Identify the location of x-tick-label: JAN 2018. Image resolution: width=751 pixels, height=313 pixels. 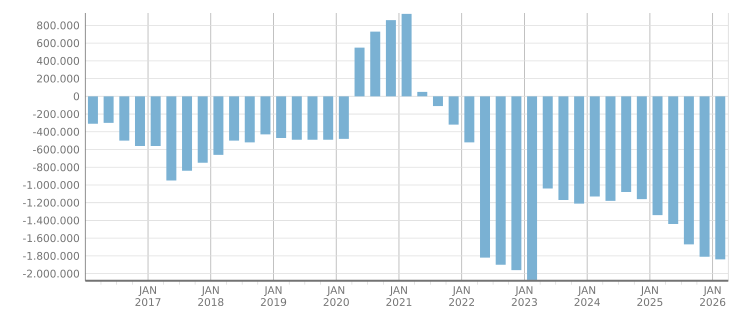
(211, 296).